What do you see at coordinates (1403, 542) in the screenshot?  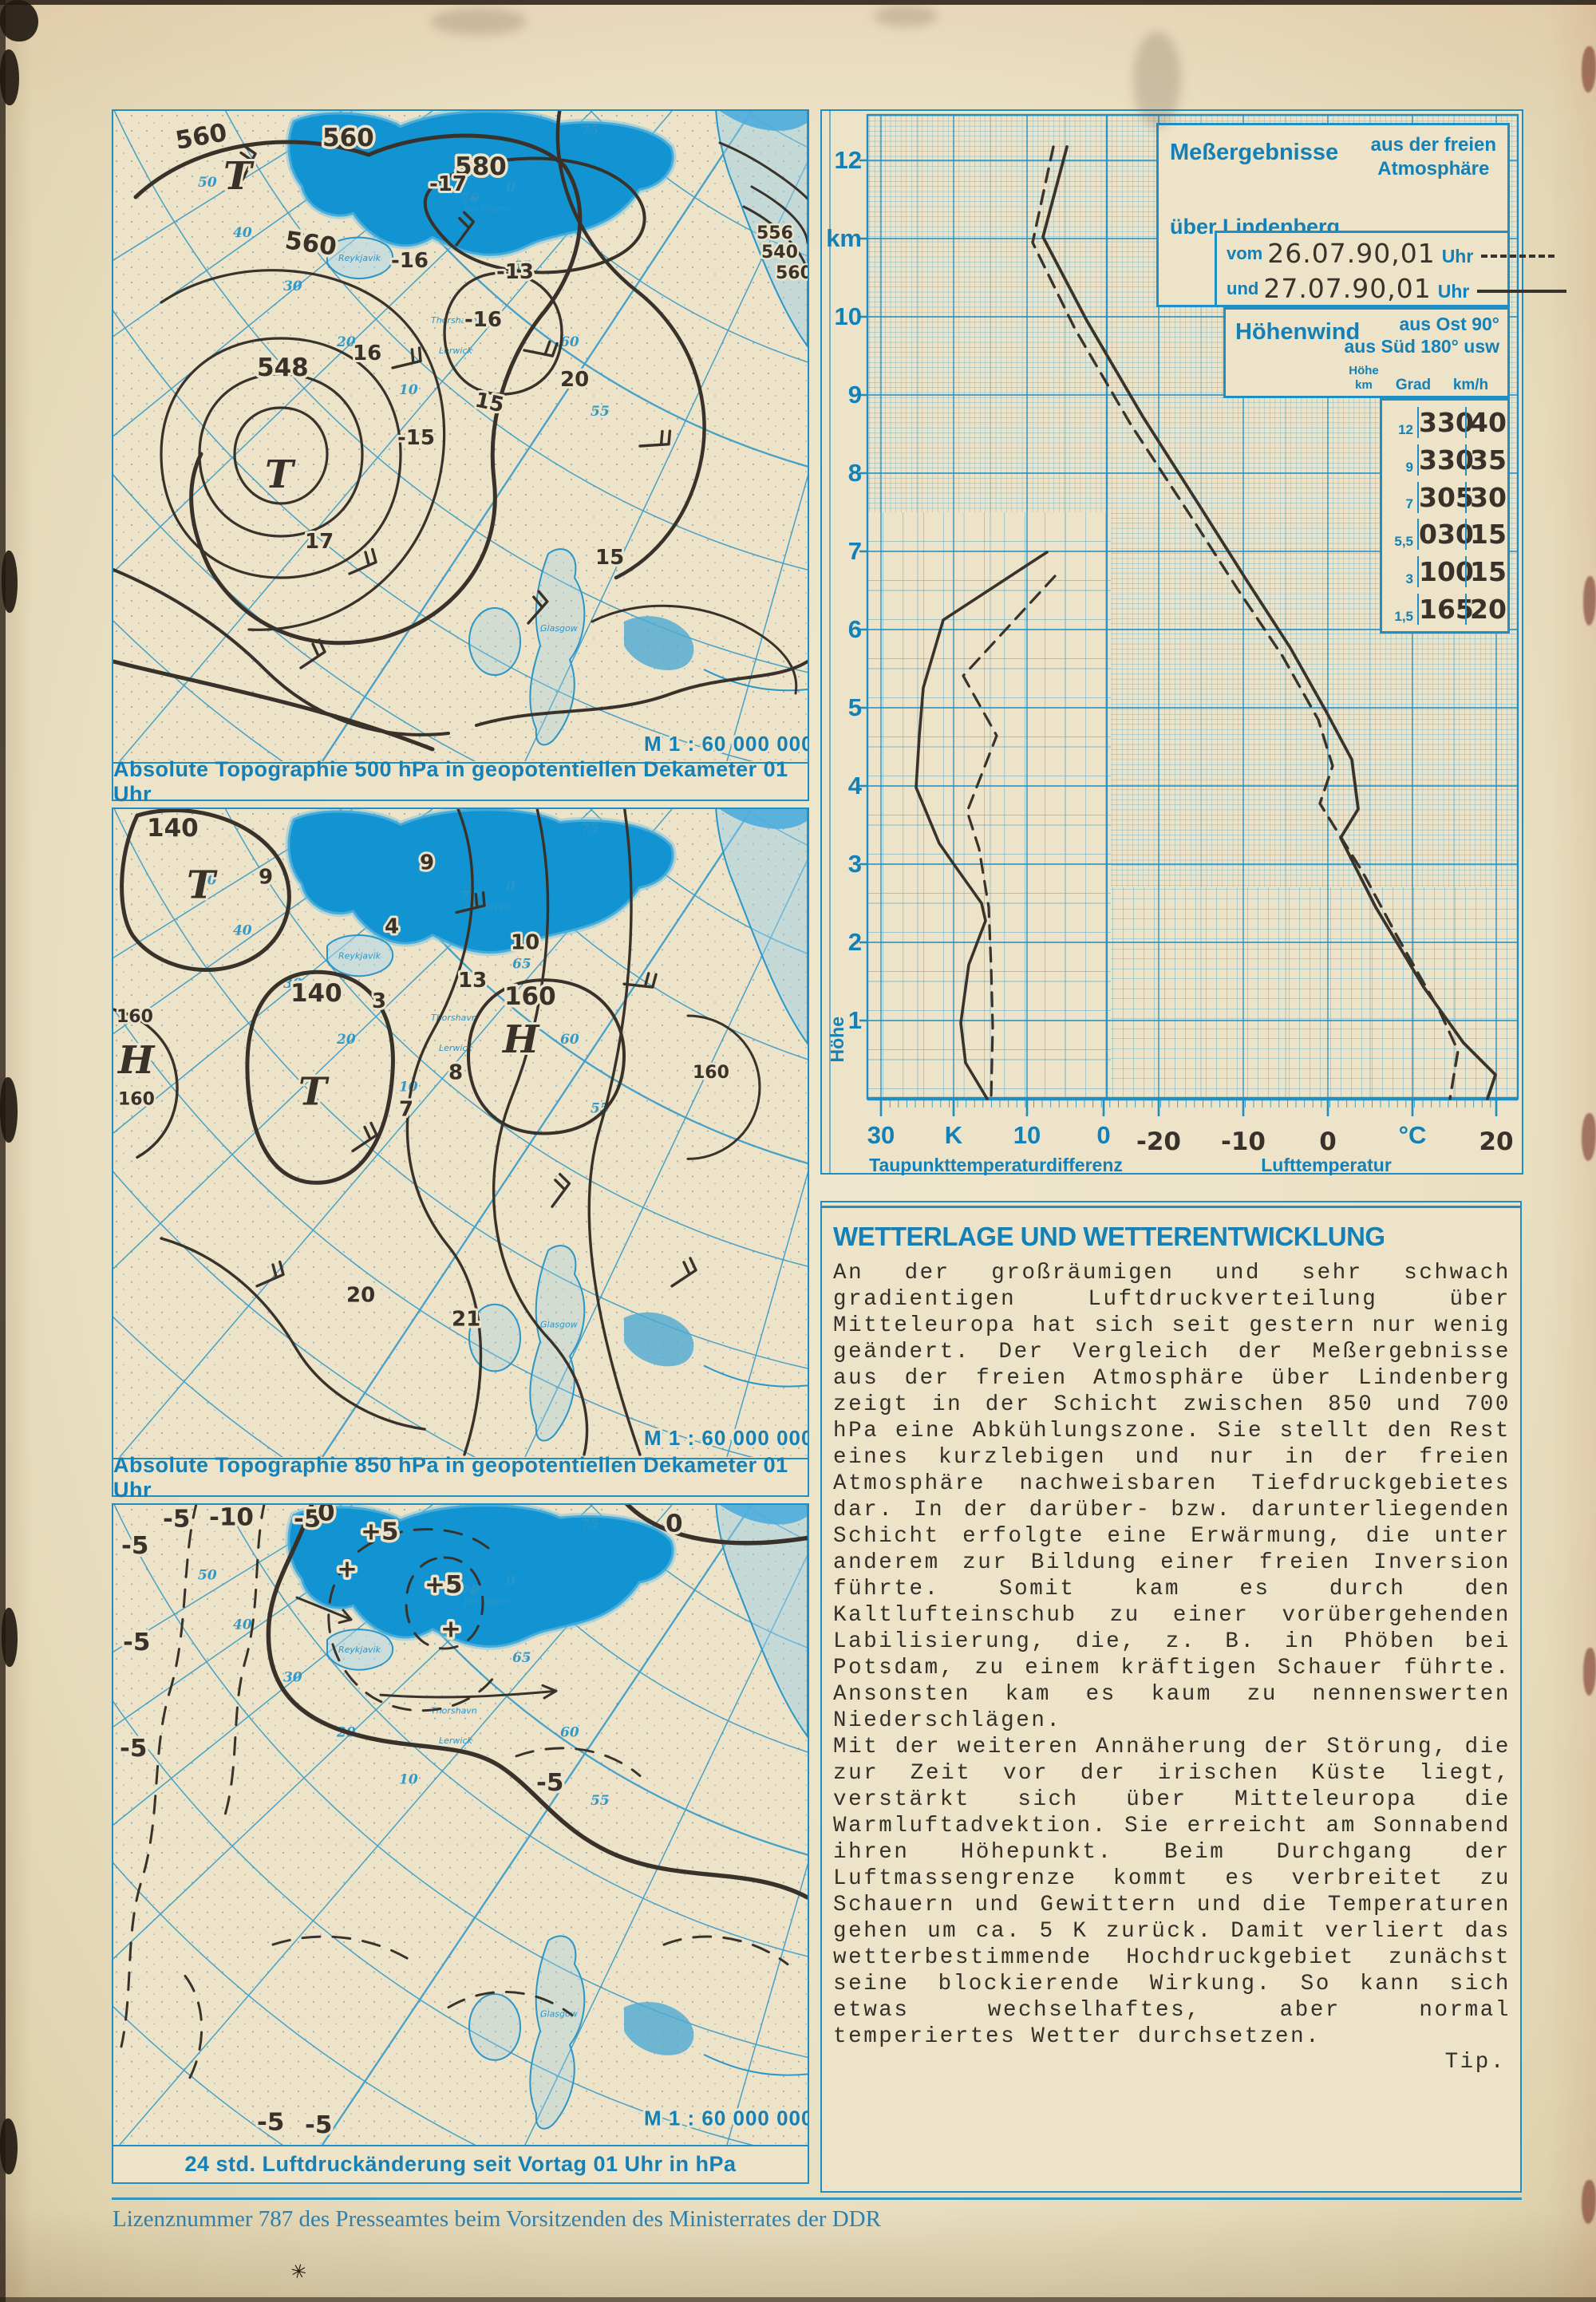 I see `wind-height: 5,5` at bounding box center [1403, 542].